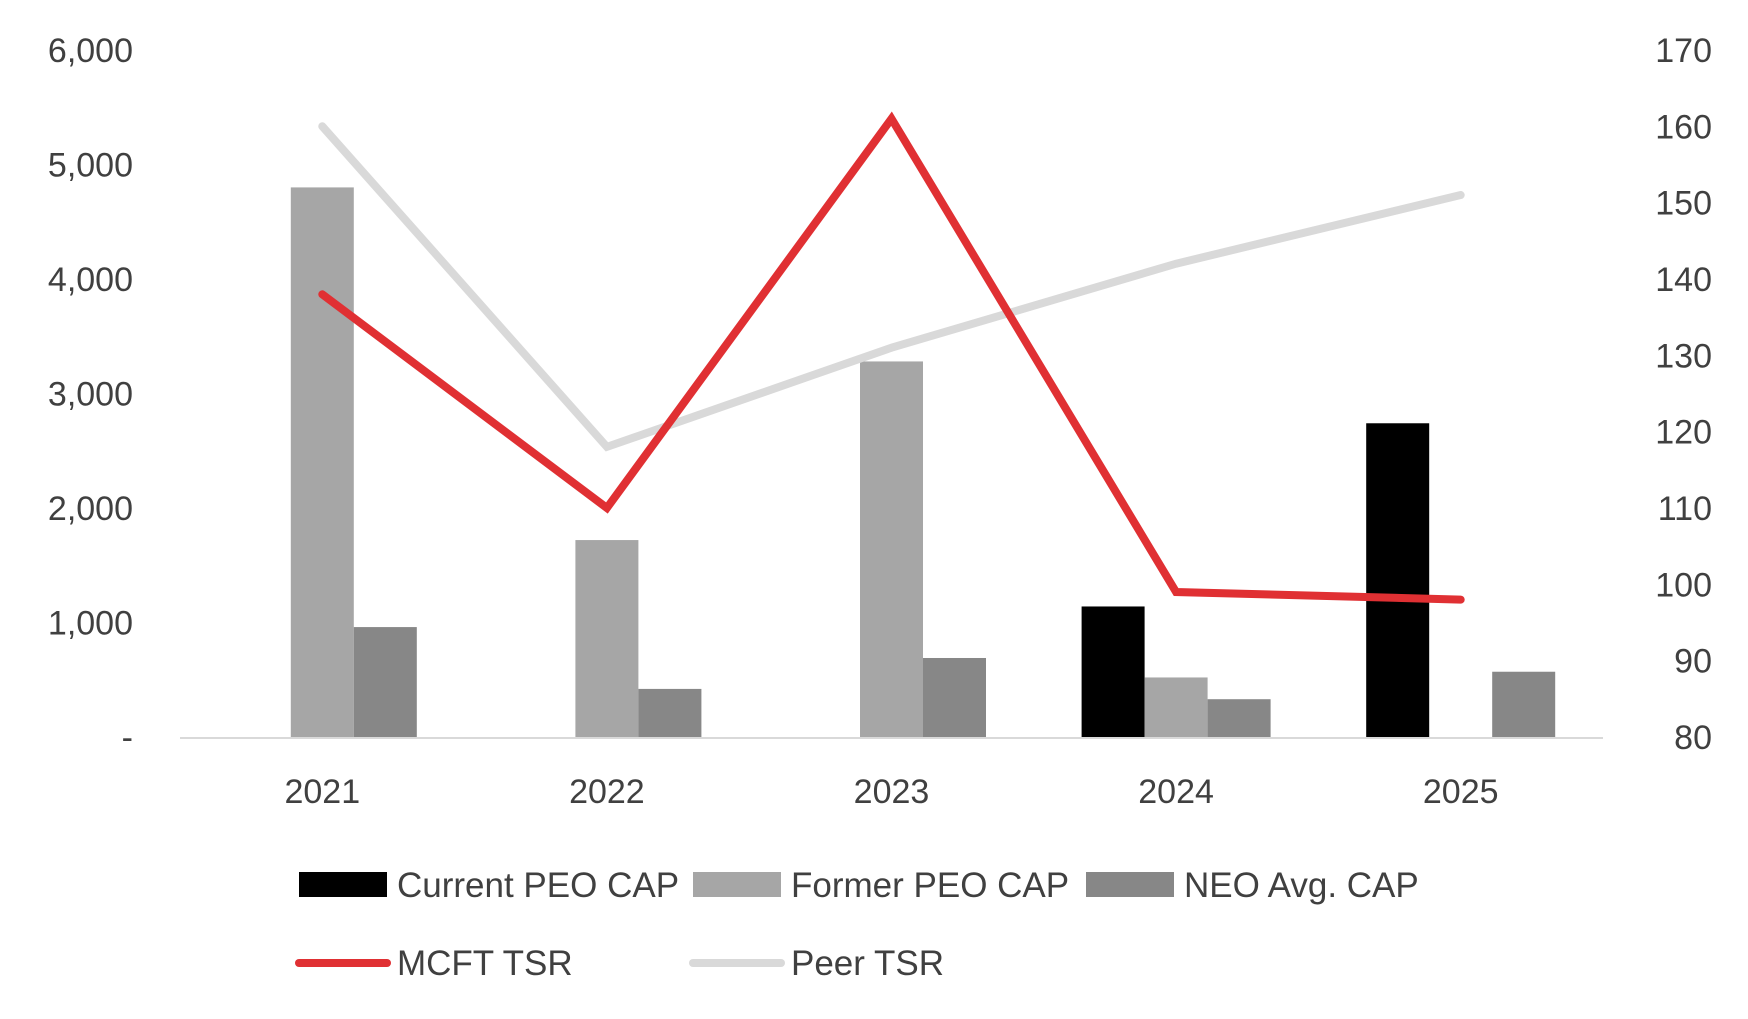 The width and height of the screenshot is (1748, 1019). What do you see at coordinates (1398, 580) in the screenshot?
I see `bar-current-peo-cap-2025` at bounding box center [1398, 580].